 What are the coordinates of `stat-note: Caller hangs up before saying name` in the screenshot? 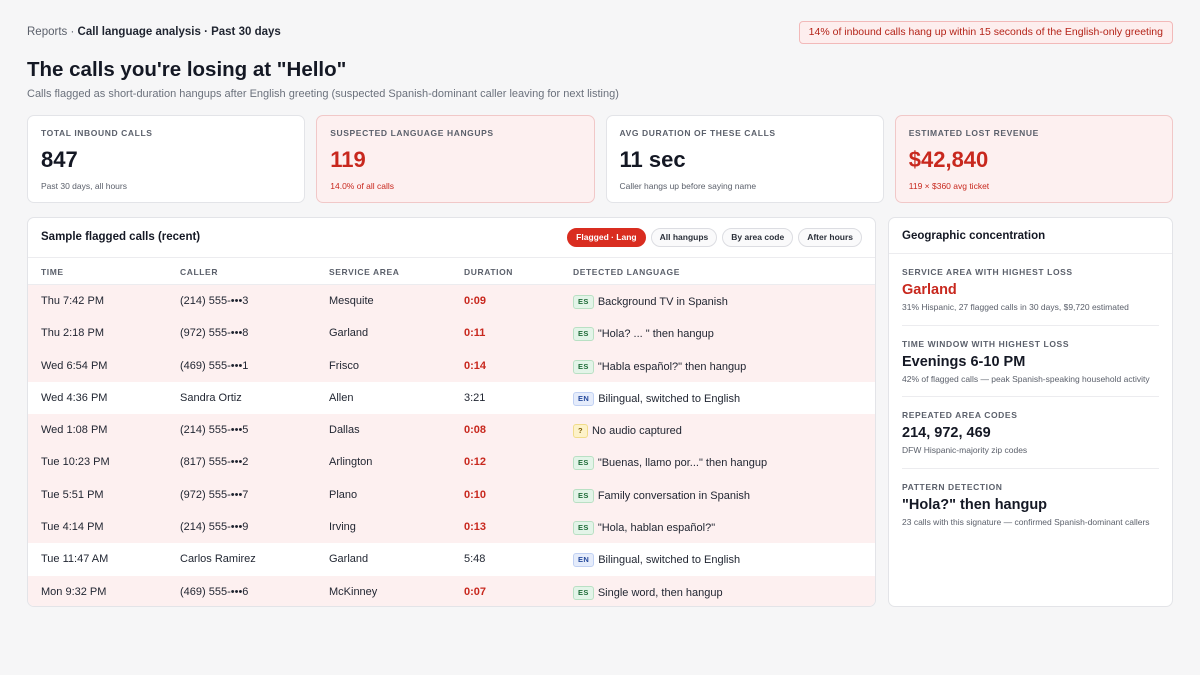 It's located at (688, 186).